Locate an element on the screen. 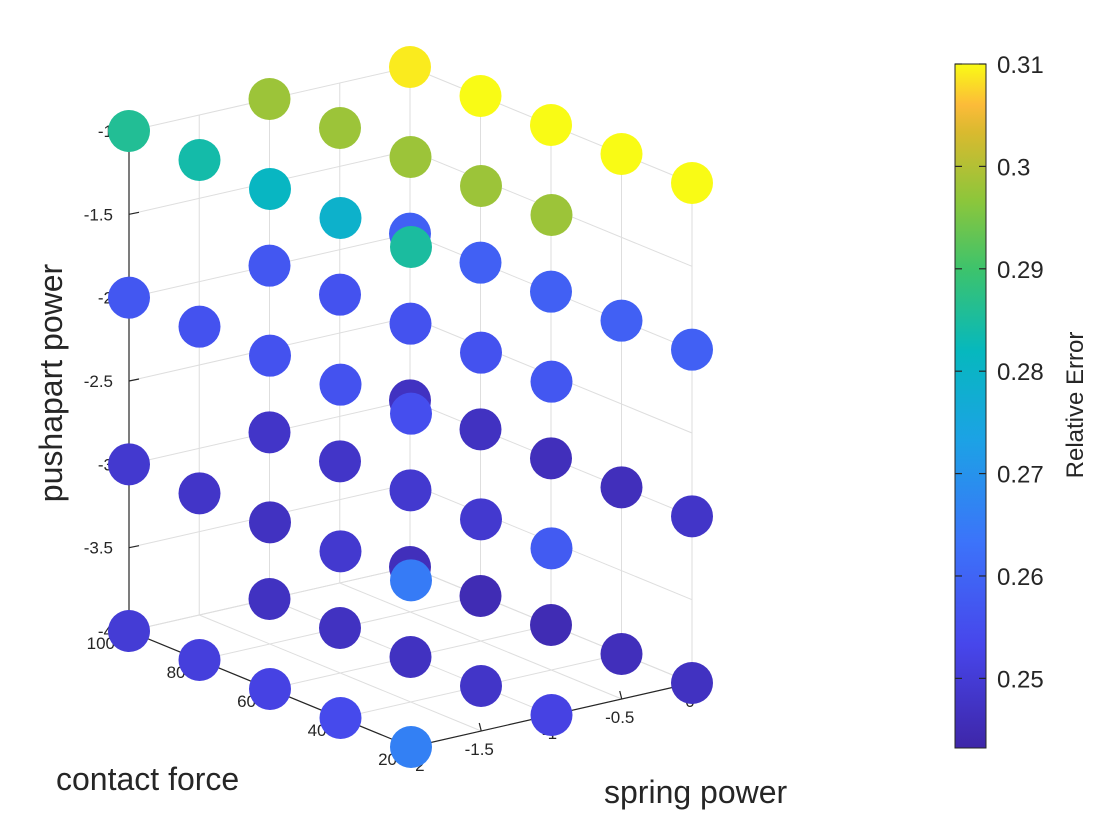  x-tick-label: -0.5 is located at coordinates (619, 717).